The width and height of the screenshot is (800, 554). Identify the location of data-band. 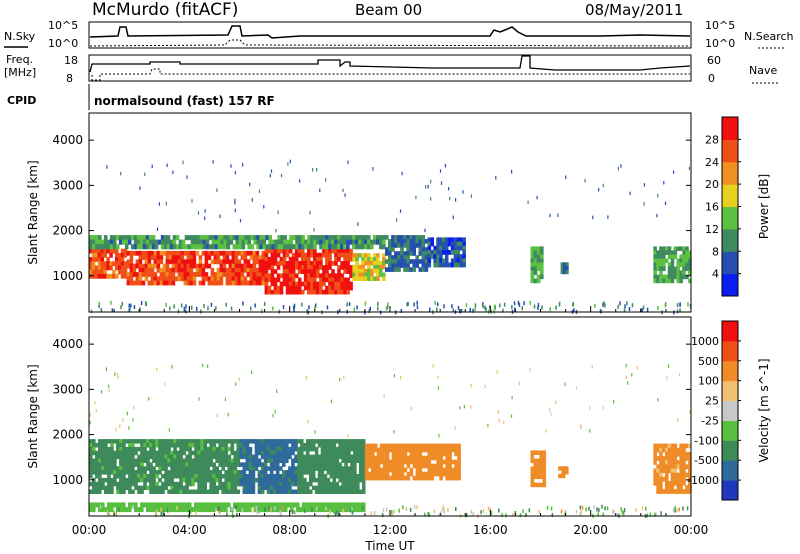
(227, 507).